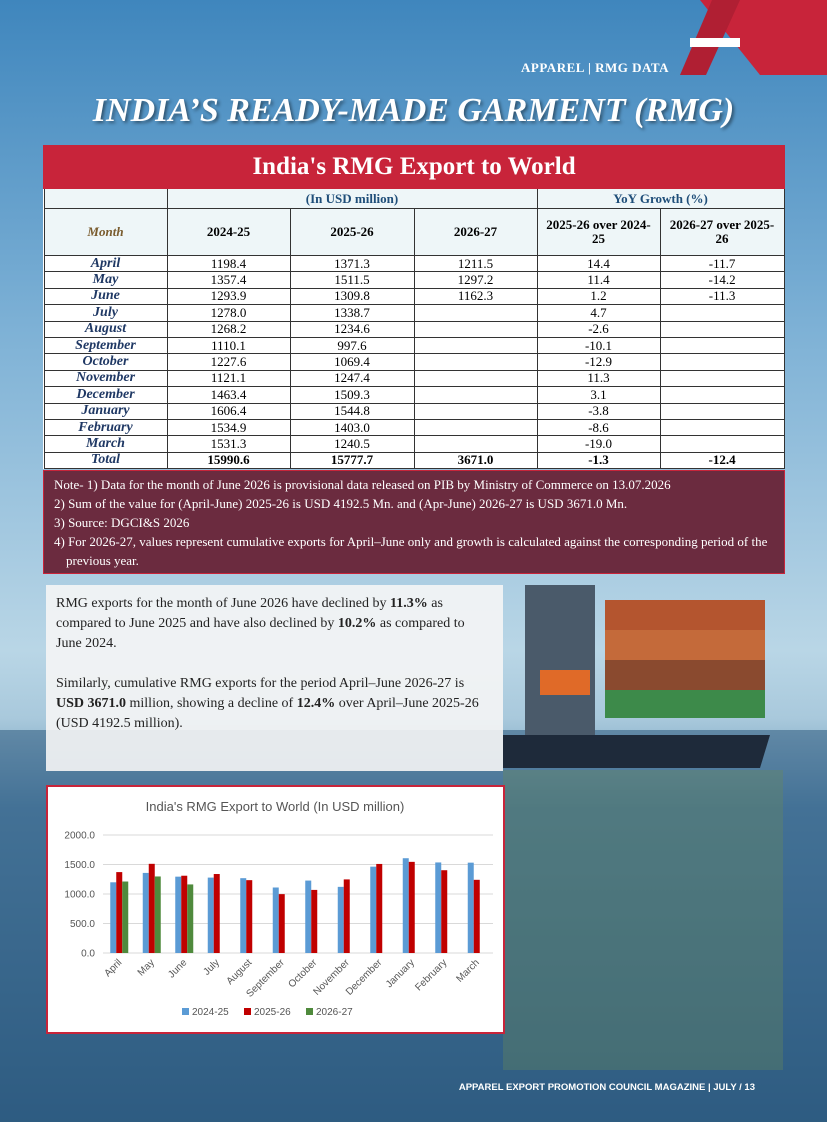  What do you see at coordinates (598, 313) in the screenshot?
I see `value-cell: 4.7` at bounding box center [598, 313].